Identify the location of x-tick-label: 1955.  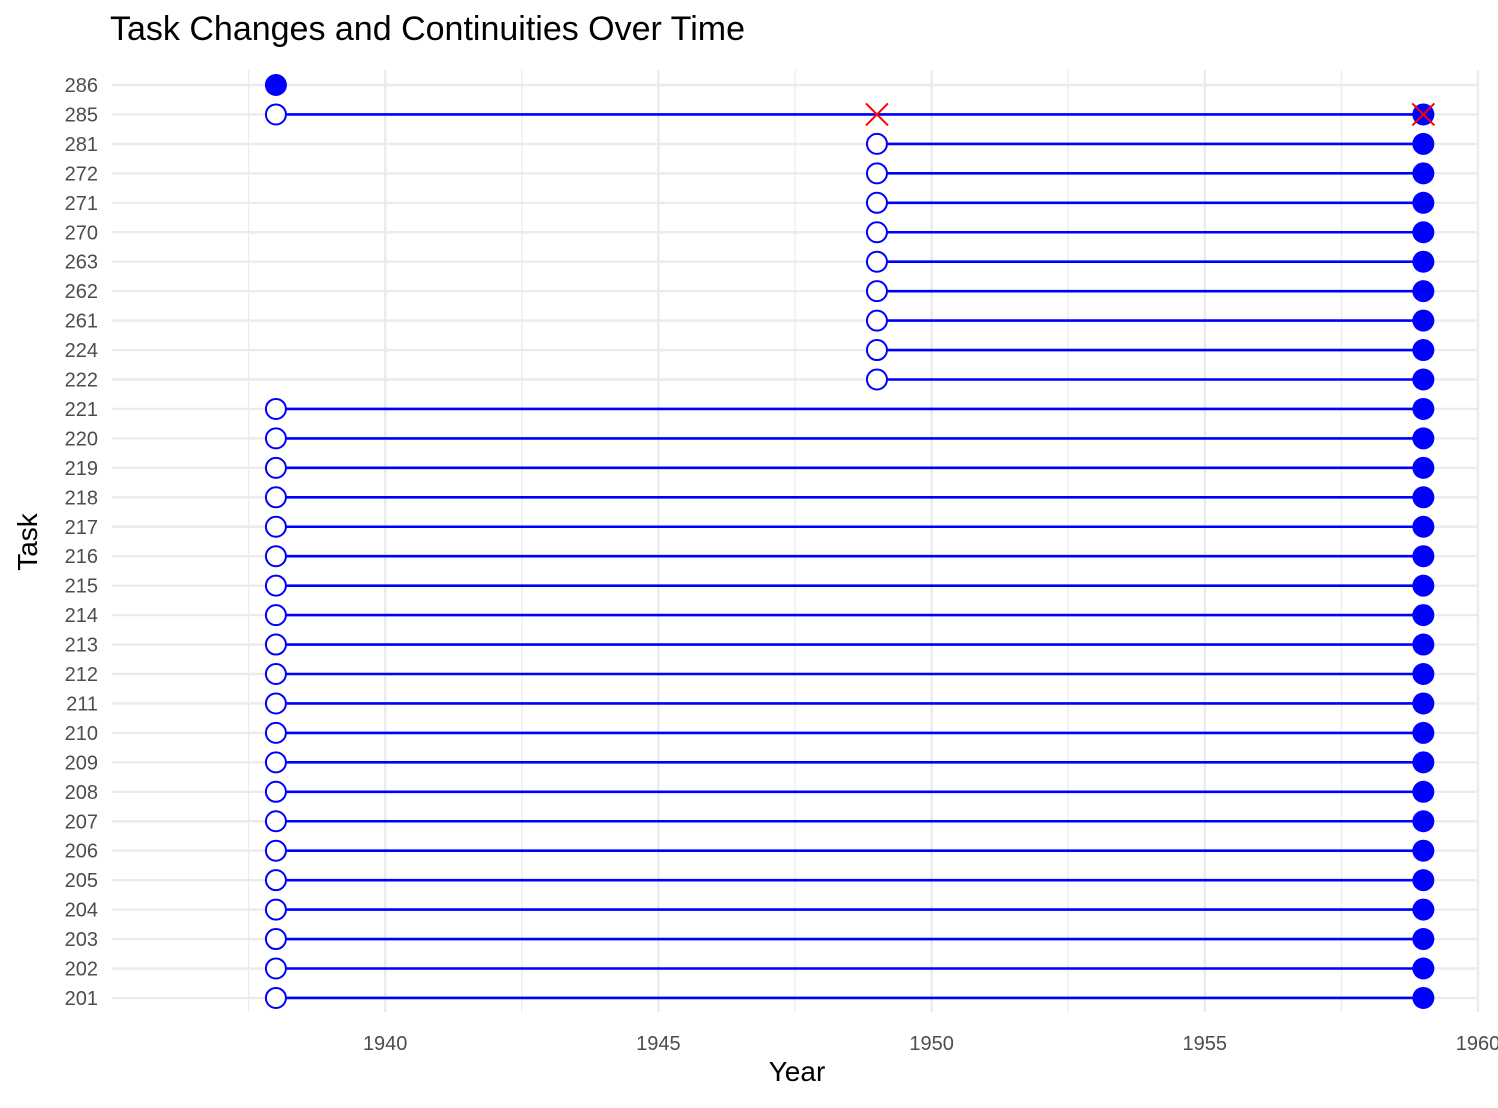
(1205, 1044).